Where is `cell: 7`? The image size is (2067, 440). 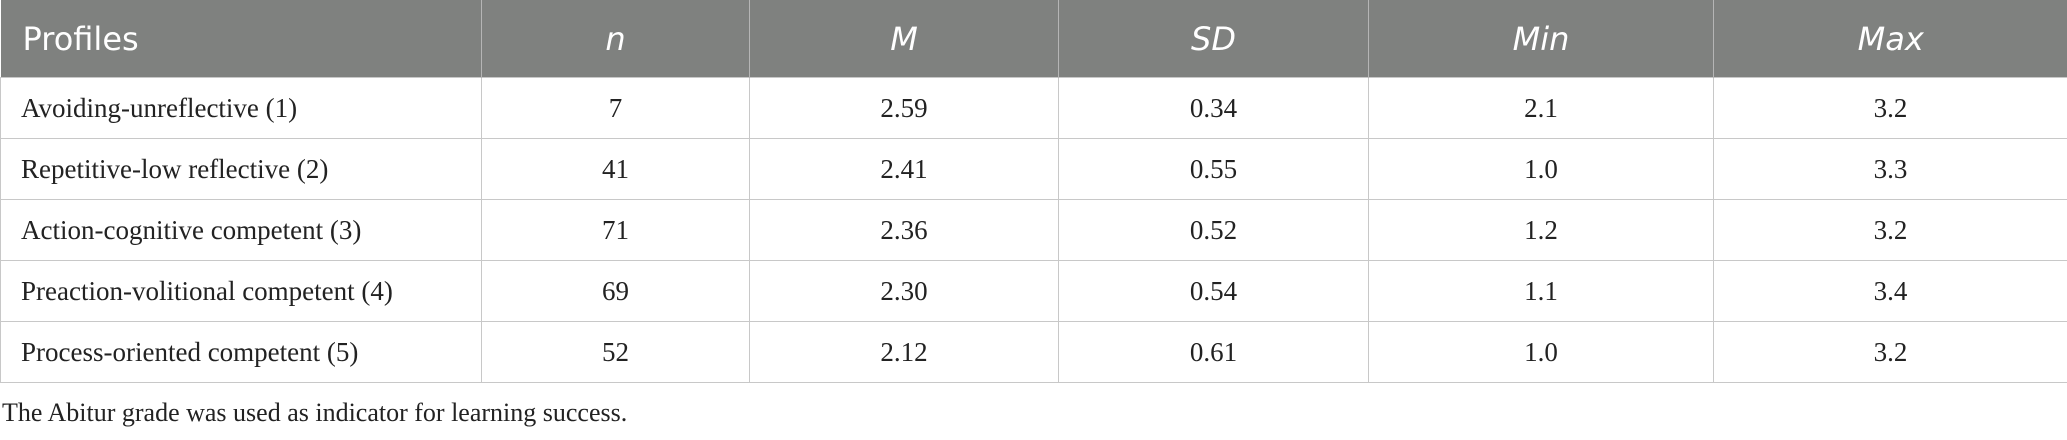 cell: 7 is located at coordinates (615, 108).